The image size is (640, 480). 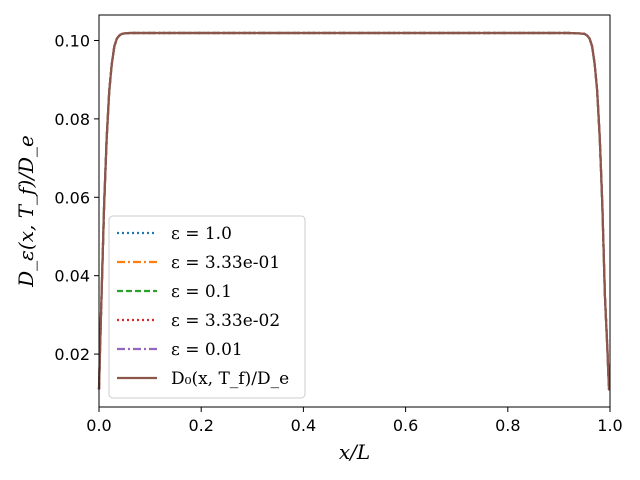 What do you see at coordinates (201, 234) in the screenshot?
I see `legend-label-0: ε = 1.0` at bounding box center [201, 234].